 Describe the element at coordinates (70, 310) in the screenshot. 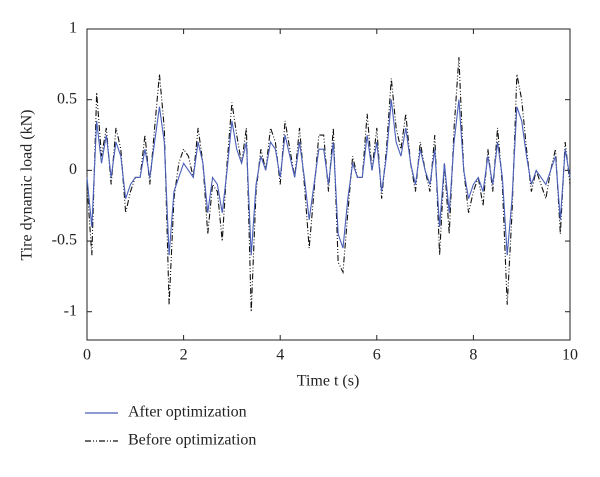

I see `y-tick-label: -1` at that location.